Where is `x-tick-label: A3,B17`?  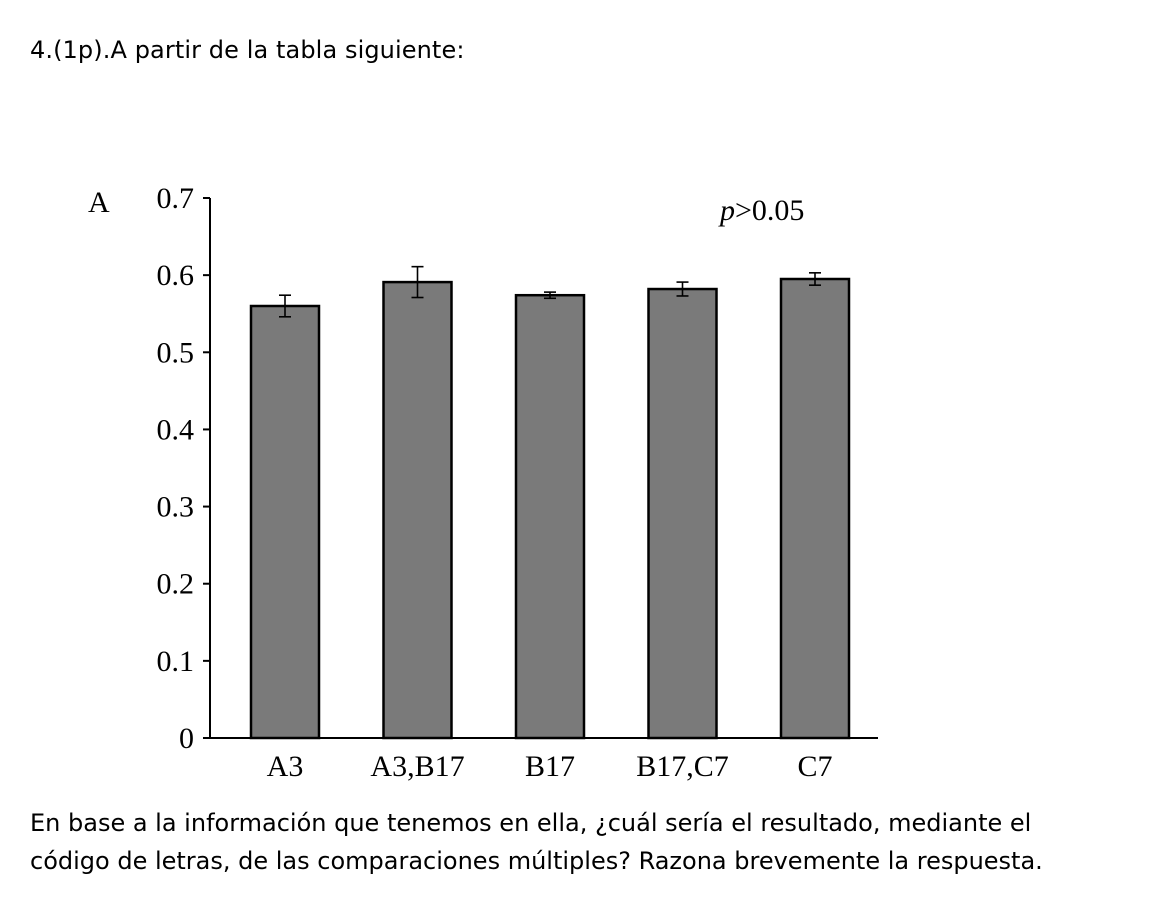
x-tick-label: A3,B17 is located at coordinates (417, 766).